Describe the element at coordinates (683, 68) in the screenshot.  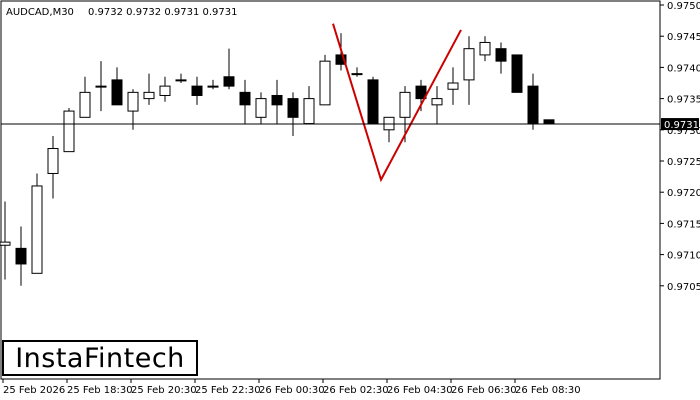
I see `y-tick-label: 0.9740` at that location.